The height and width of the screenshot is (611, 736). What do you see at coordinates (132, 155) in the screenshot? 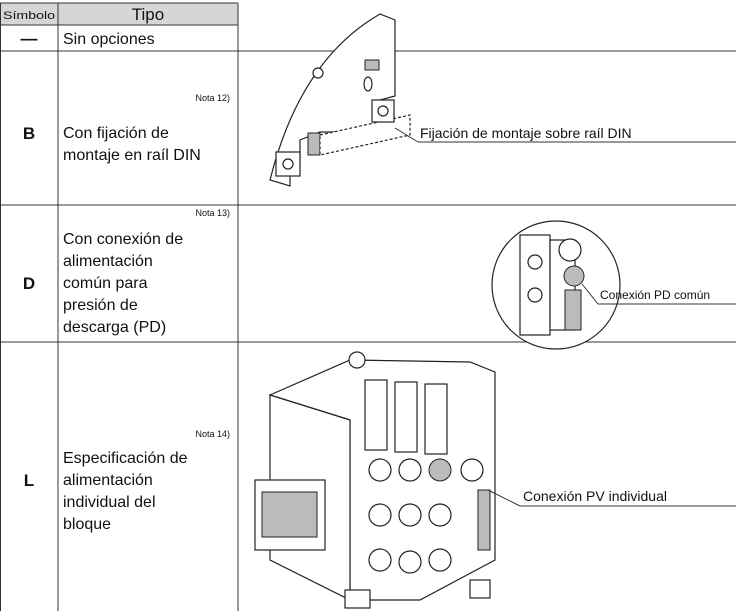
I see `row-type: montaje en raíl DIN` at bounding box center [132, 155].